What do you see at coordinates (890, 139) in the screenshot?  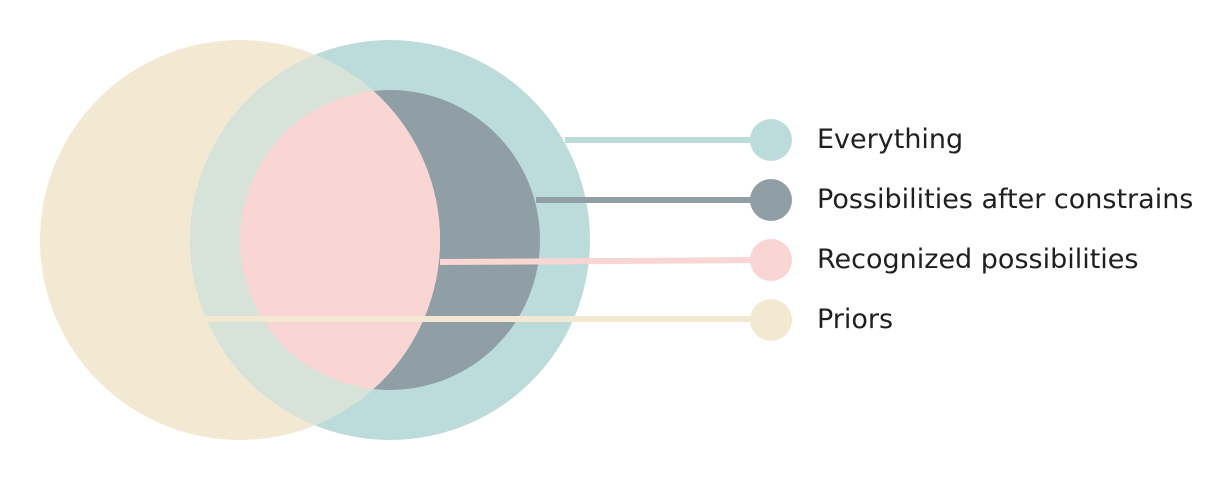 I see `everything-label: Everything` at bounding box center [890, 139].